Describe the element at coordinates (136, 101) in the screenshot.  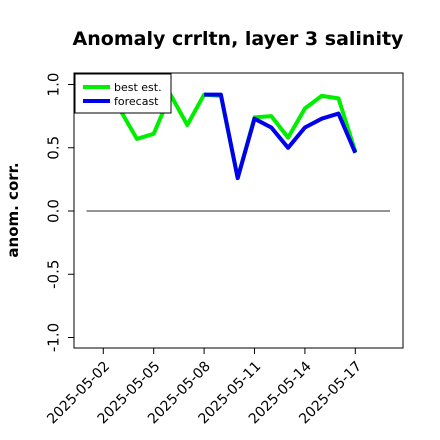
I see `legend-label-forecast: forecast` at that location.